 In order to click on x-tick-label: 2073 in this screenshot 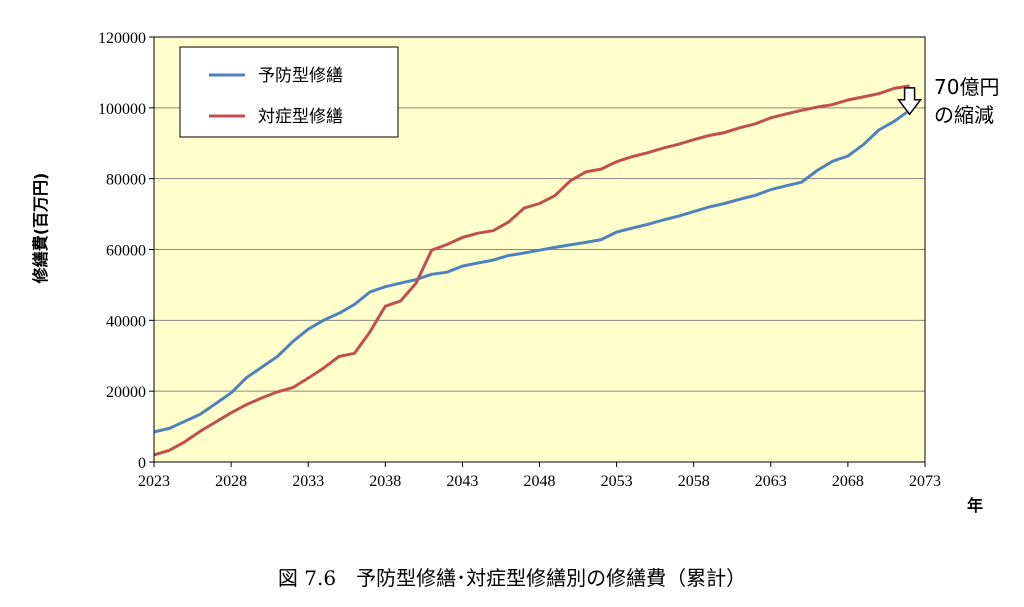, I will do `click(925, 481)`.